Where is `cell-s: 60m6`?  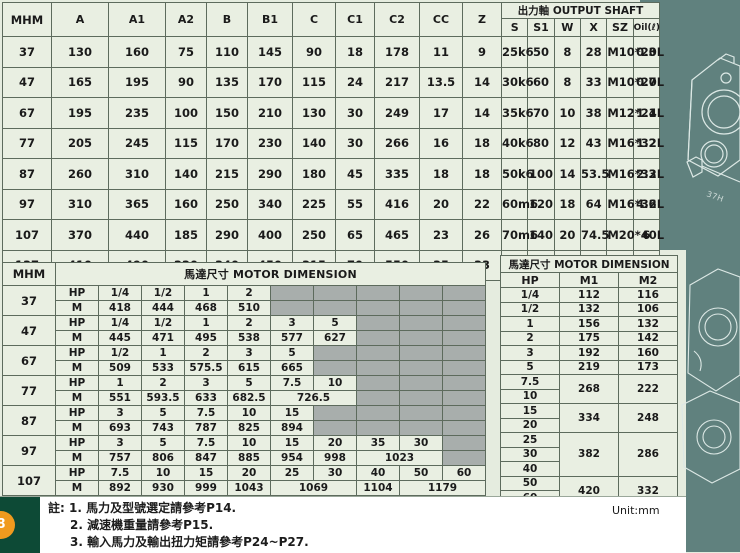
cell-s: 60m6 is located at coordinates (519, 204).